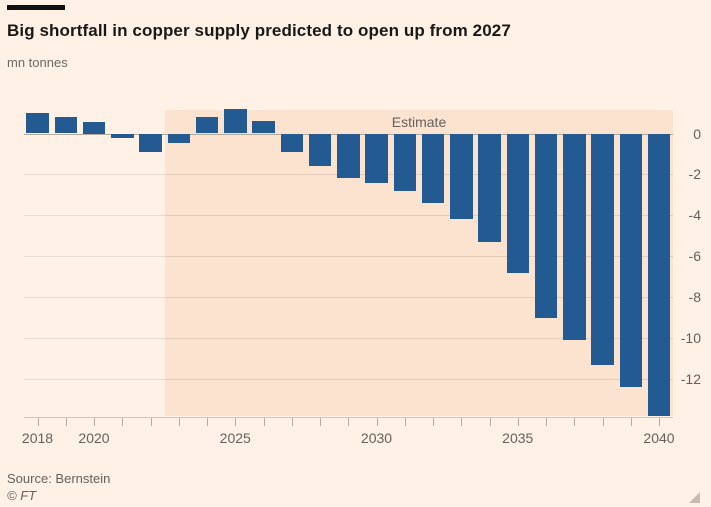  Describe the element at coordinates (490, 422) in the screenshot. I see `x-tick-2034` at that location.